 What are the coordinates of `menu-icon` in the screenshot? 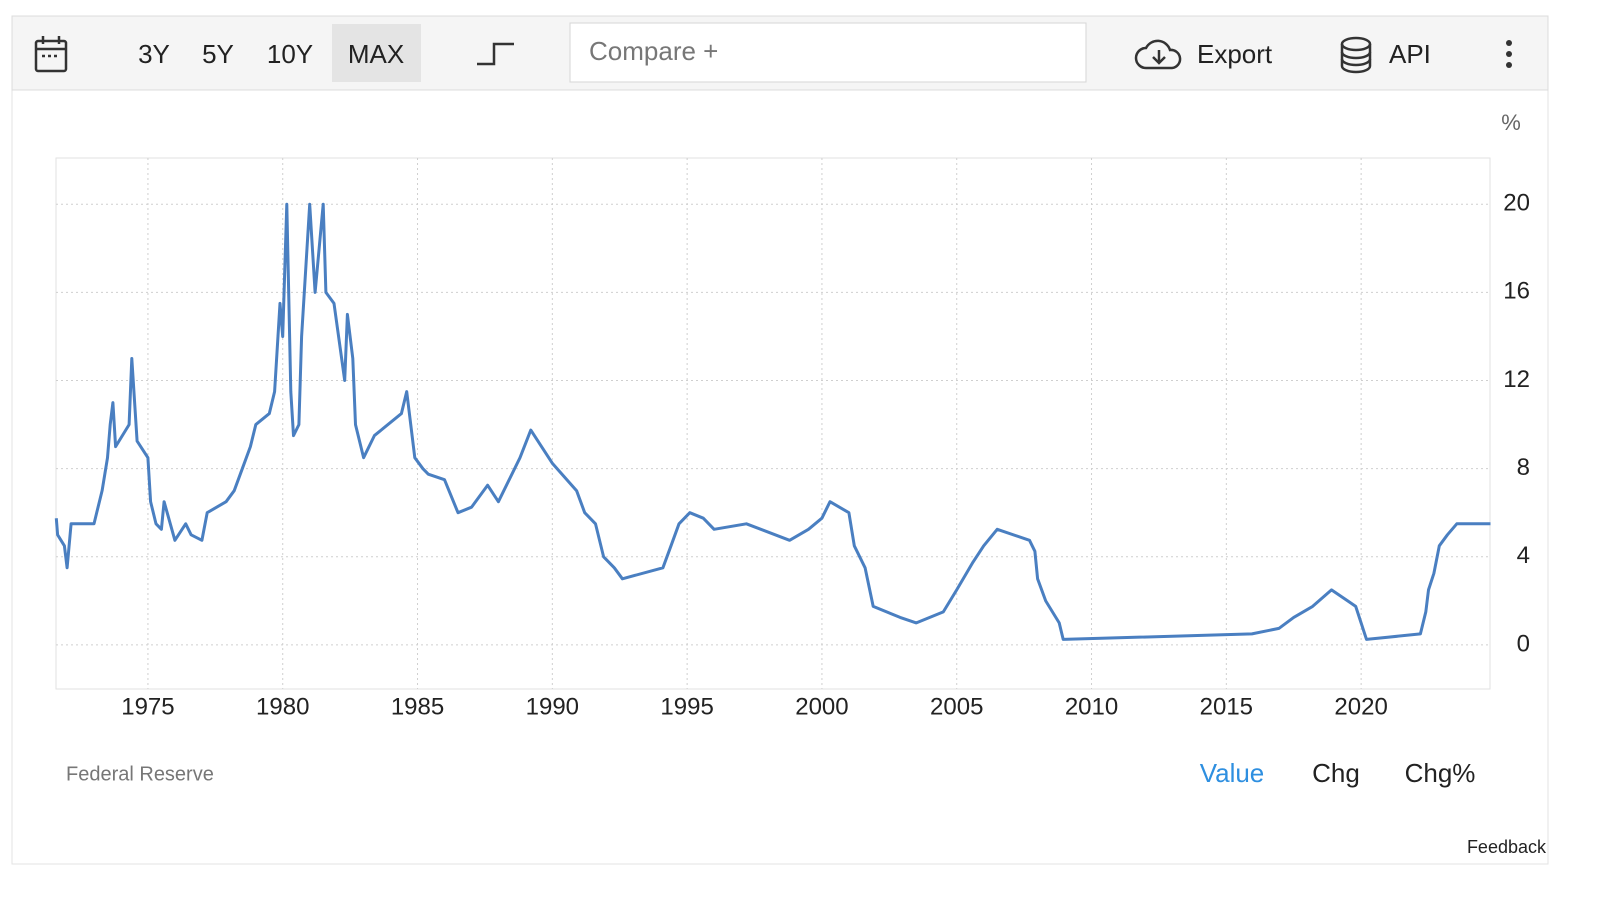 It's located at (1509, 54).